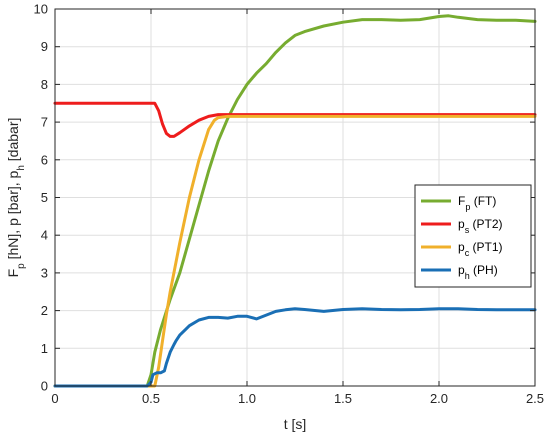 This screenshot has height=439, width=550. Describe the element at coordinates (44, 197) in the screenshot. I see `y-tick-label: 5` at that location.